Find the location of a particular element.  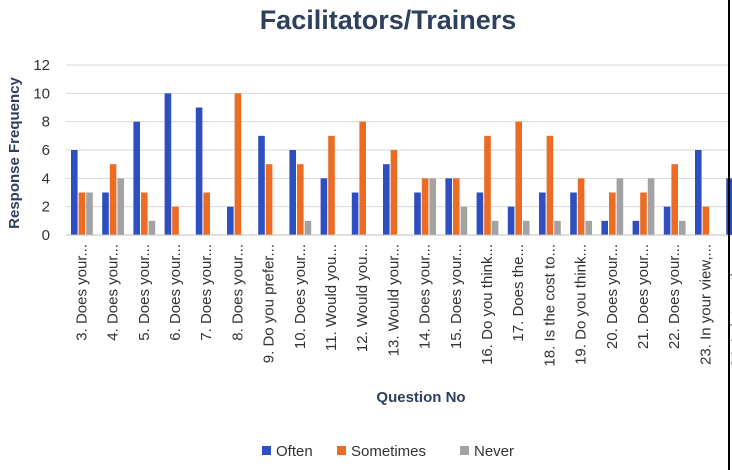

y-tick-label: 10 is located at coordinates (41, 93).